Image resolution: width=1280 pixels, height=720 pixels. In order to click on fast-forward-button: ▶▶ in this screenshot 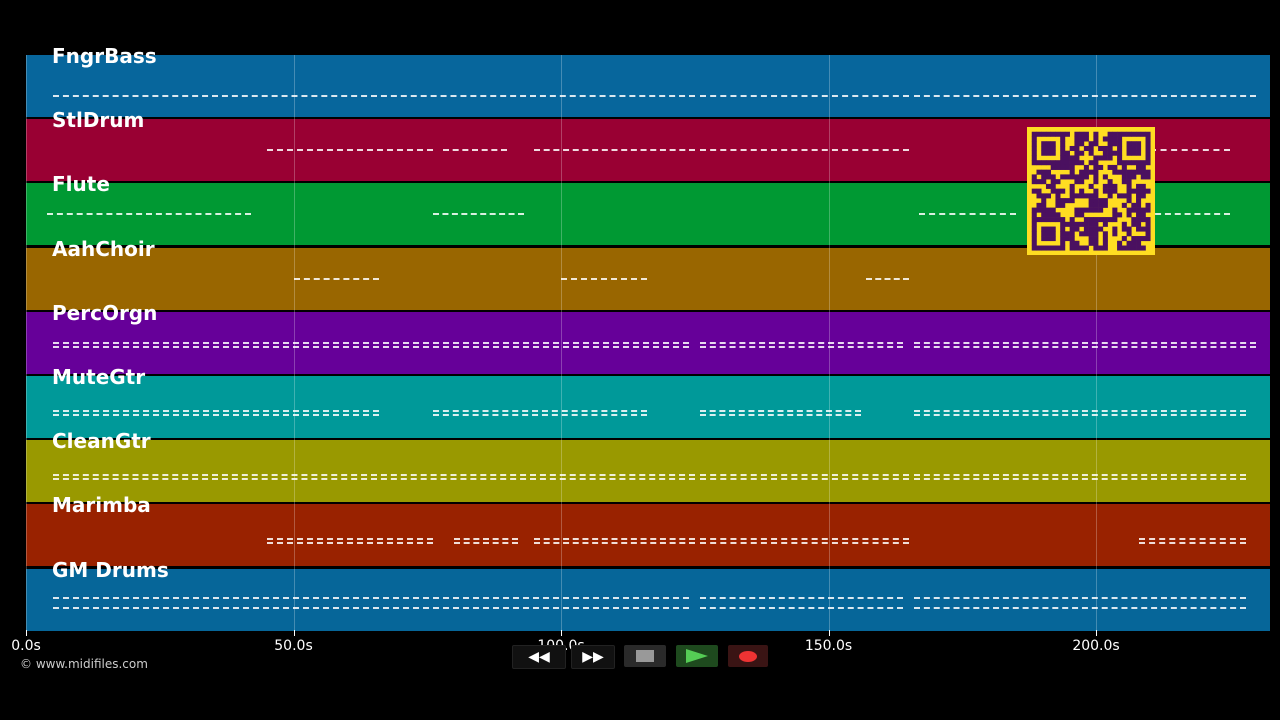, I will do `click(593, 657)`.